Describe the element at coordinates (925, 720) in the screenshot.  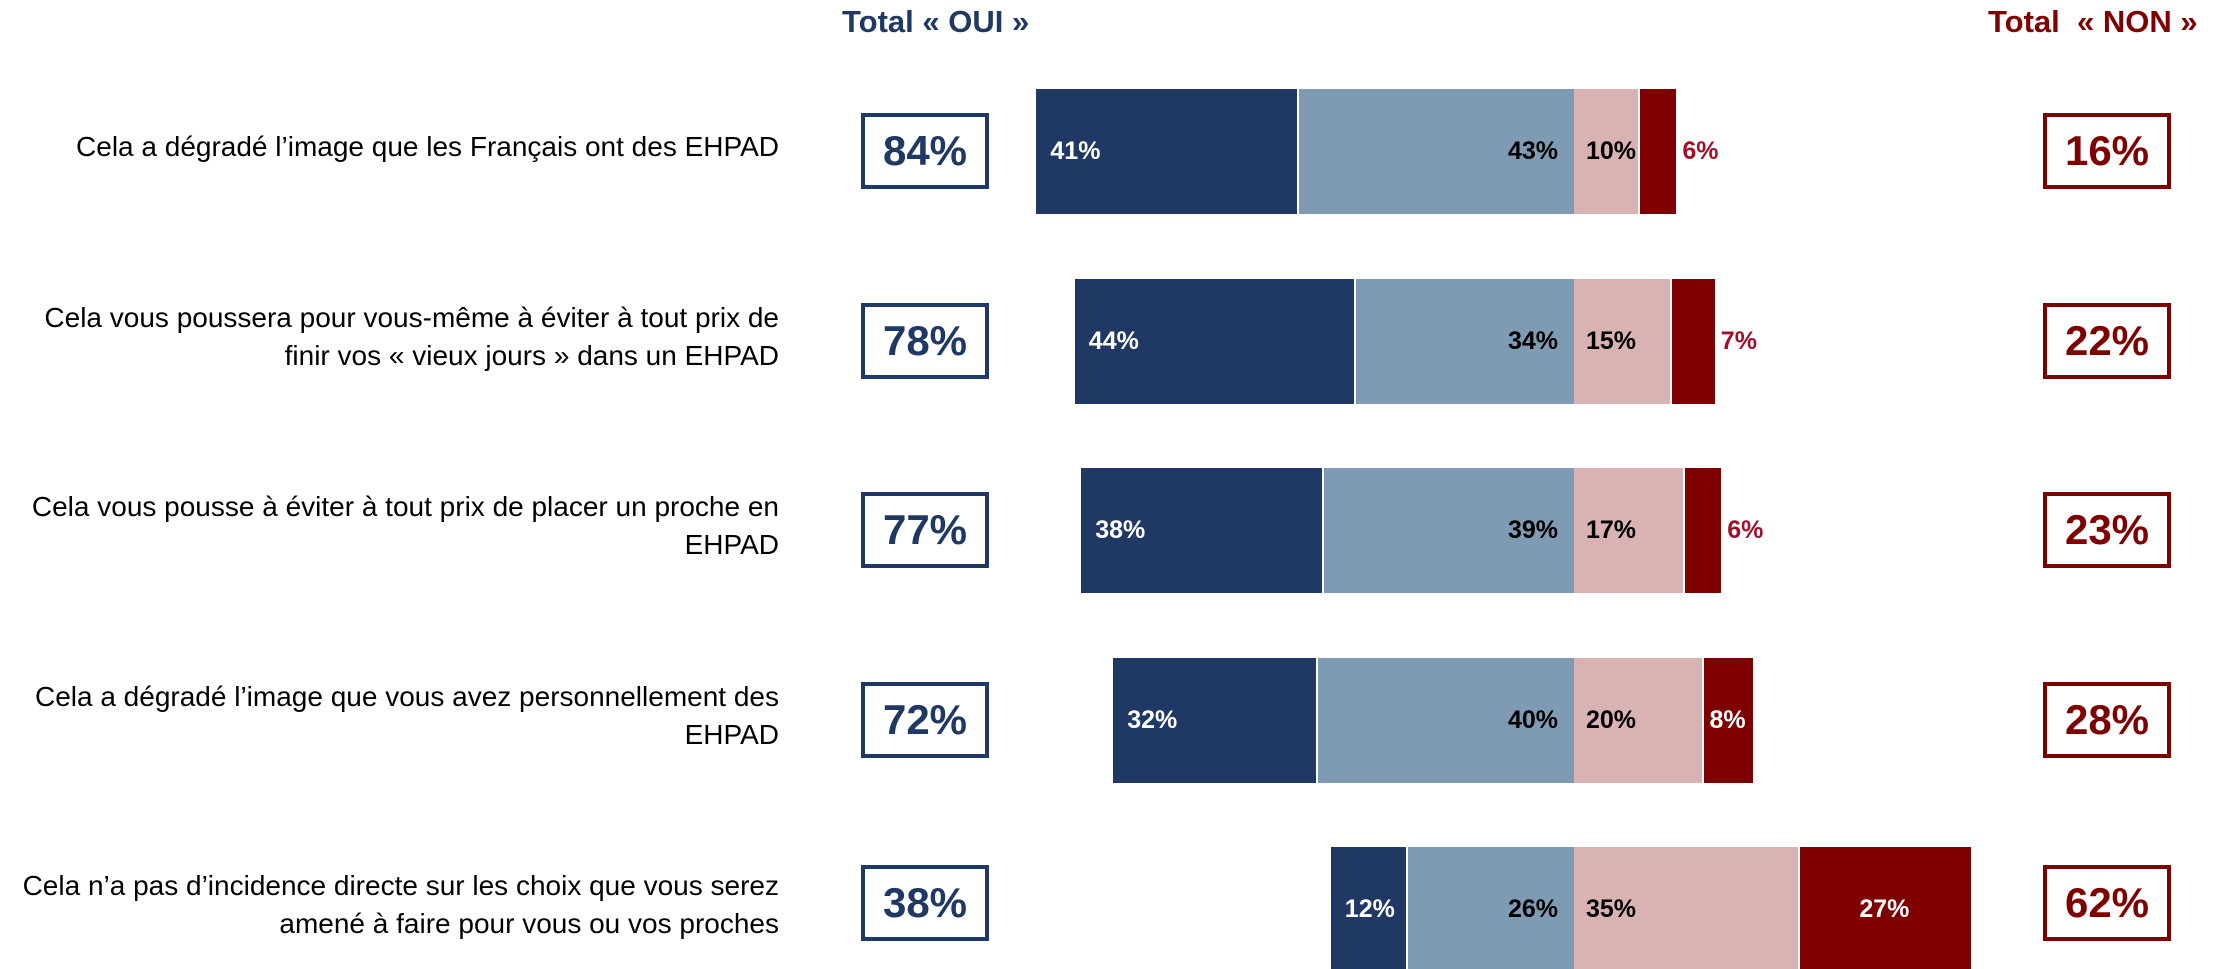
I see `yes-total: 72%` at that location.